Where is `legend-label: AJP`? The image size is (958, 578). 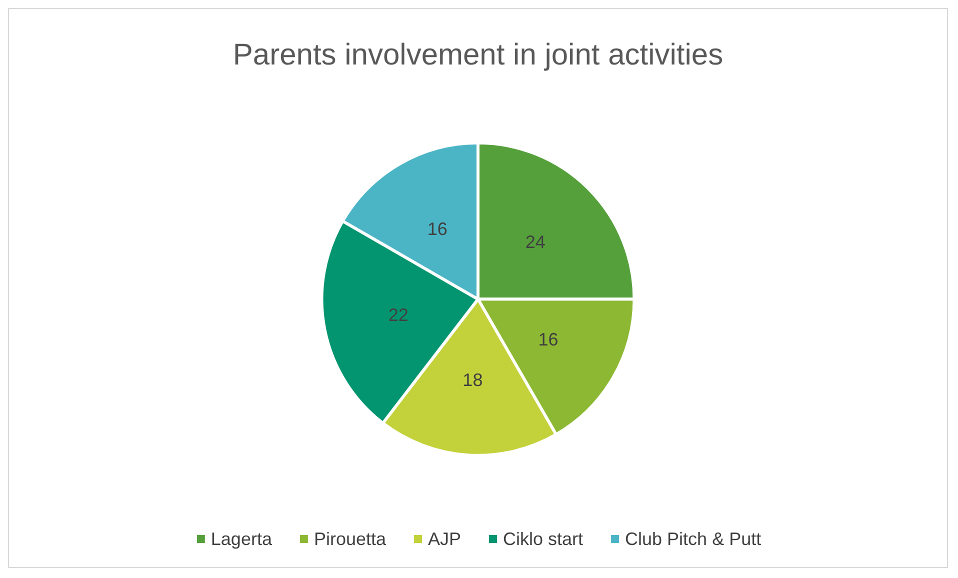 legend-label: AJP is located at coordinates (445, 539).